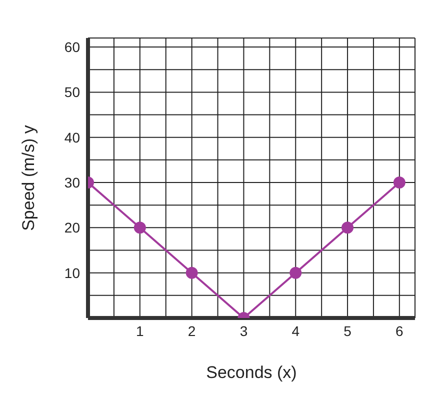  I want to click on x-tick-label: 6, so click(400, 330).